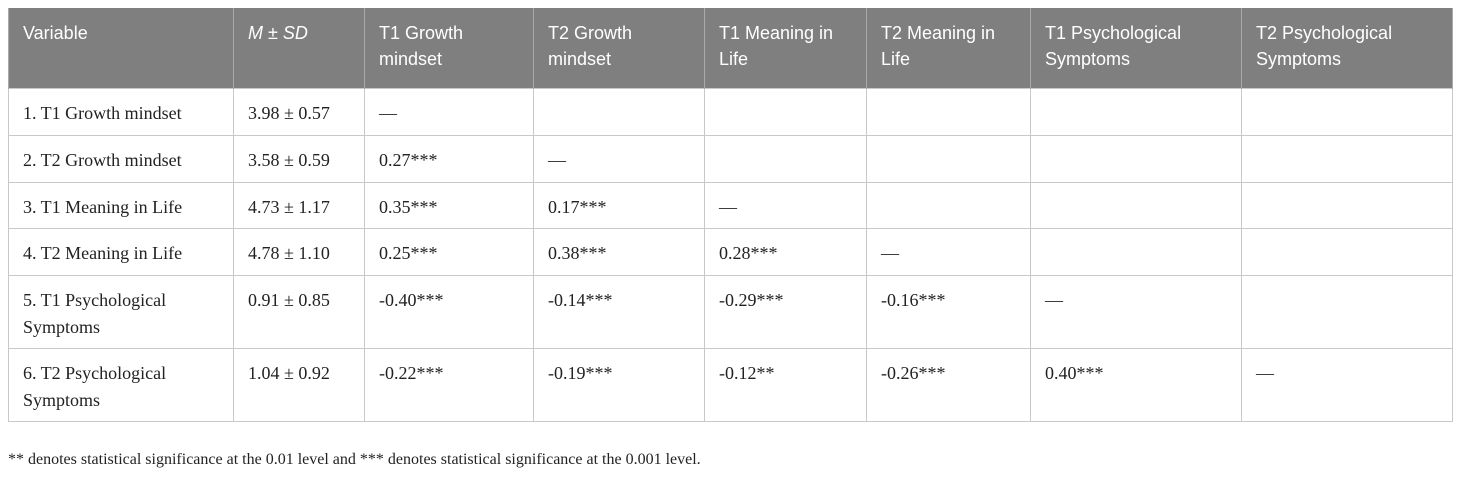 The height and width of the screenshot is (479, 1460). I want to click on table-row: 1. T1 Growth mindset 3.98 ± 0.57 —, so click(730, 111).